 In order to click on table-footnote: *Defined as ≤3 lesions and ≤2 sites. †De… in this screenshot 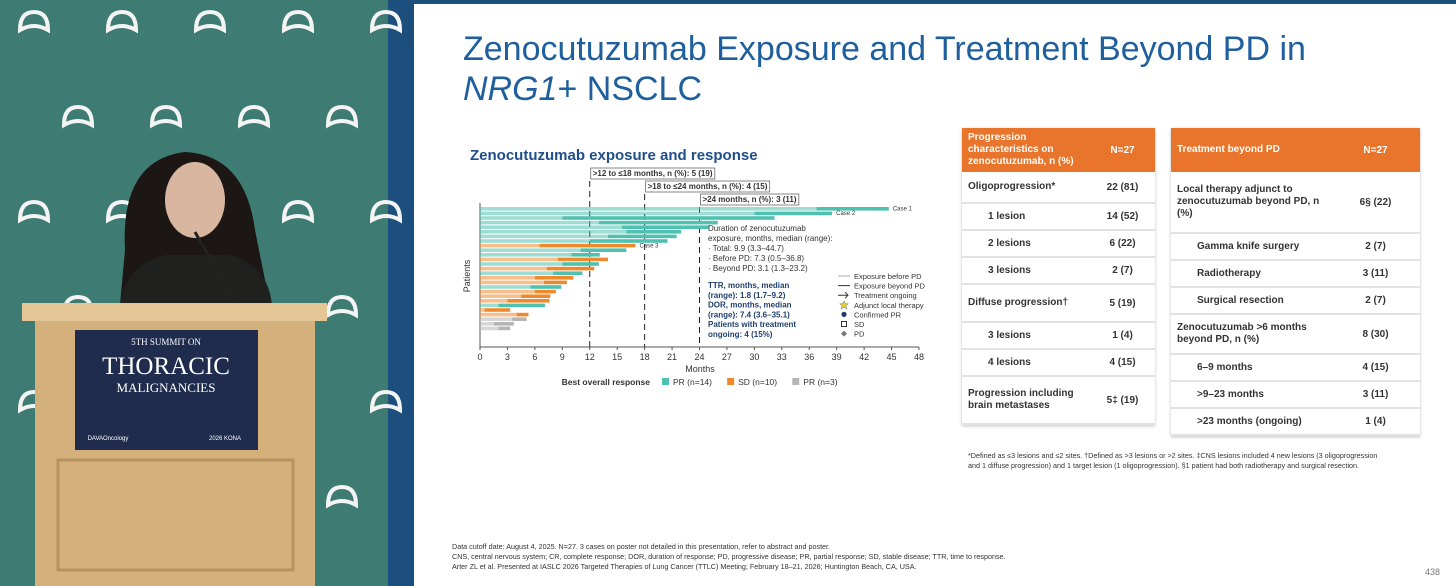, I will do `click(1173, 460)`.